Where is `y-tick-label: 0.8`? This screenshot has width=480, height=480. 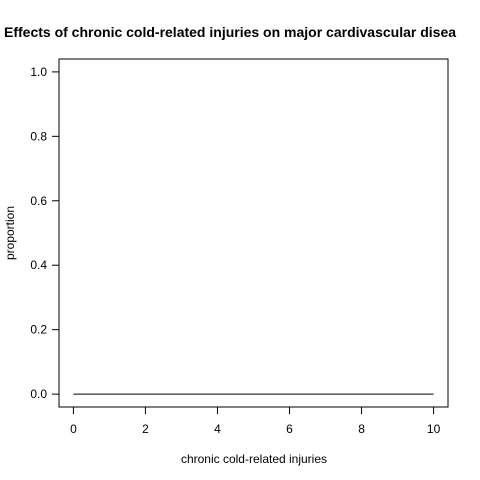
y-tick-label: 0.8 is located at coordinates (38, 136).